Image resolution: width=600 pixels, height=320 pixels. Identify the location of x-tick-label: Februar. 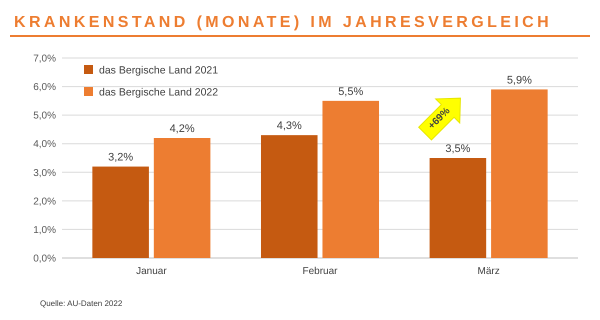
(320, 271).